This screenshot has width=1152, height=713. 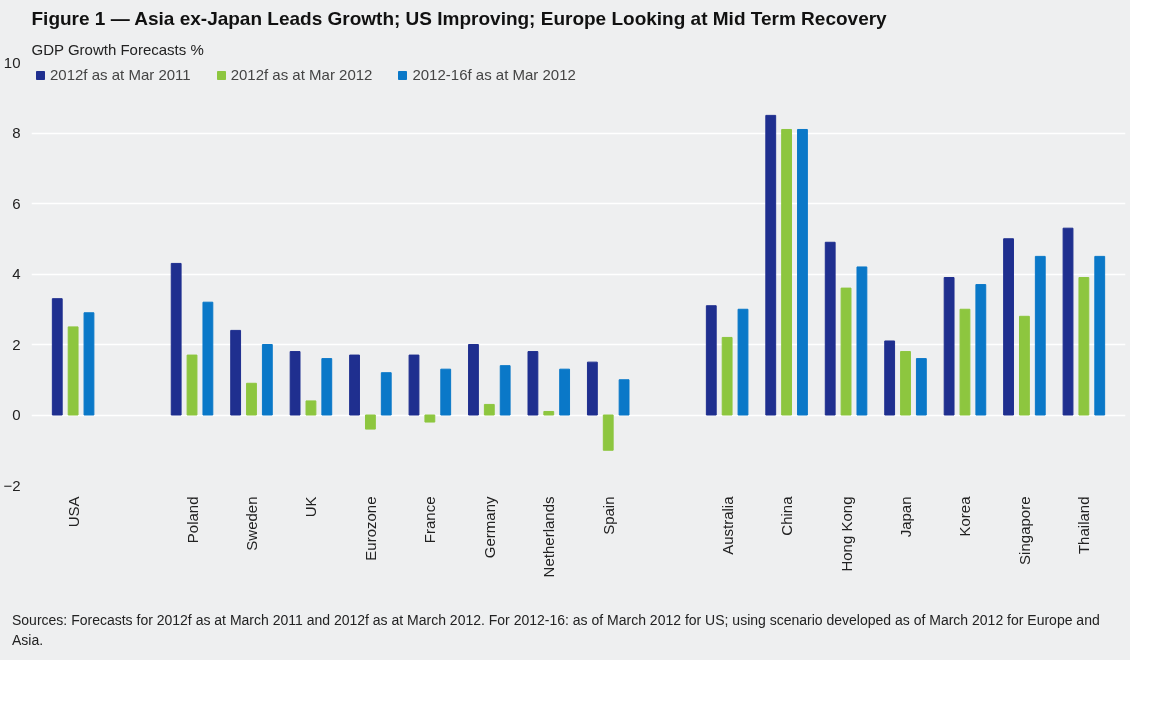 I want to click on legend-label: 2012-16f as at Mar 2012, so click(x=494, y=74).